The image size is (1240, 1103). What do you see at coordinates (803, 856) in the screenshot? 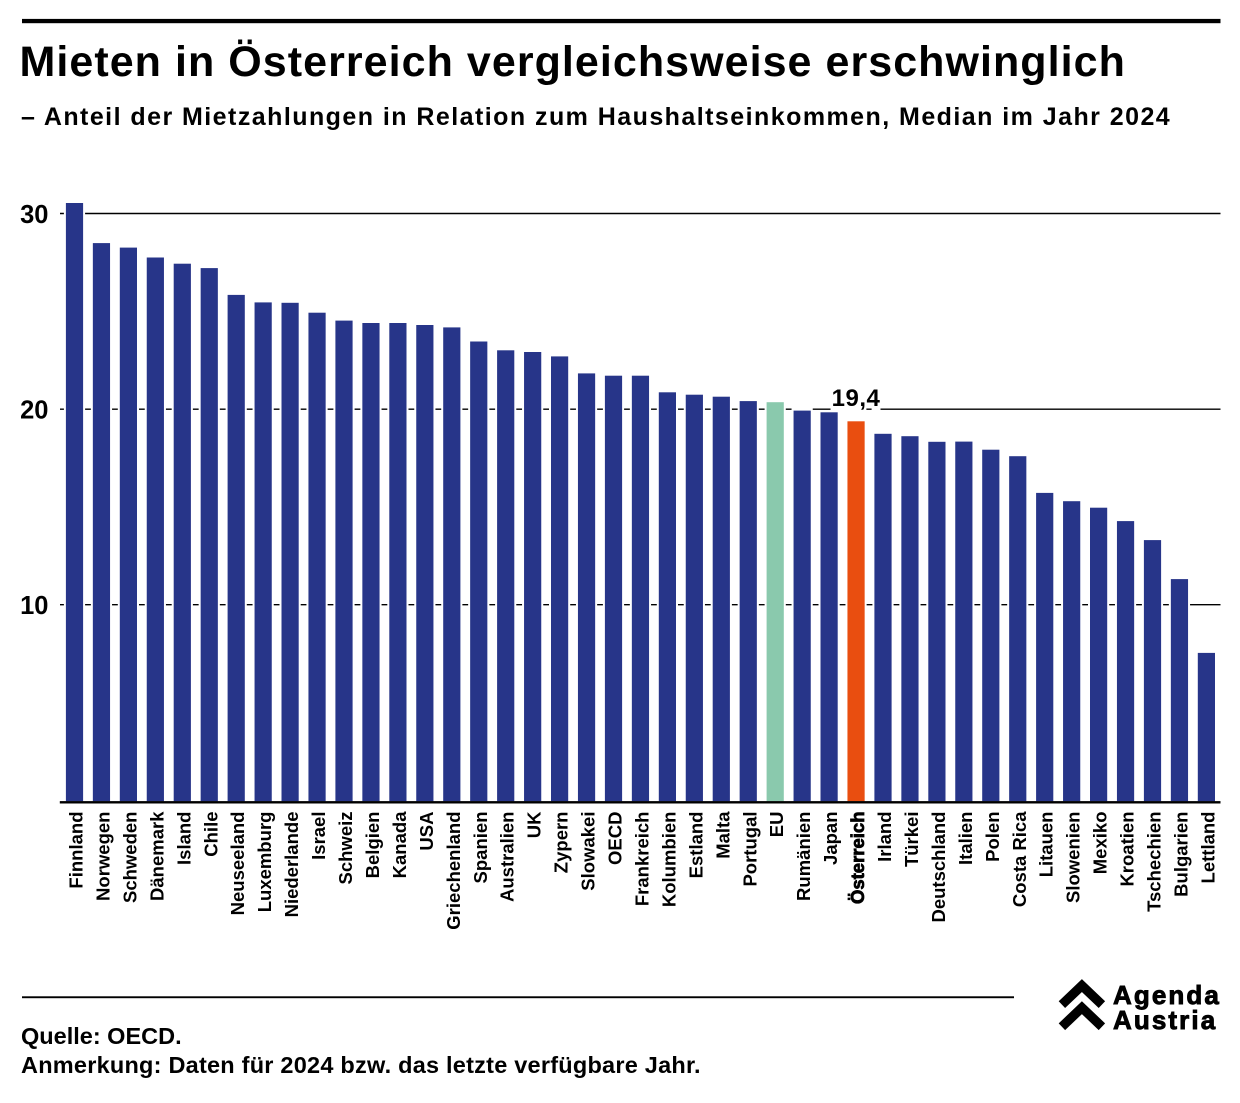
I see `svg-text: Rumänien` at bounding box center [803, 856].